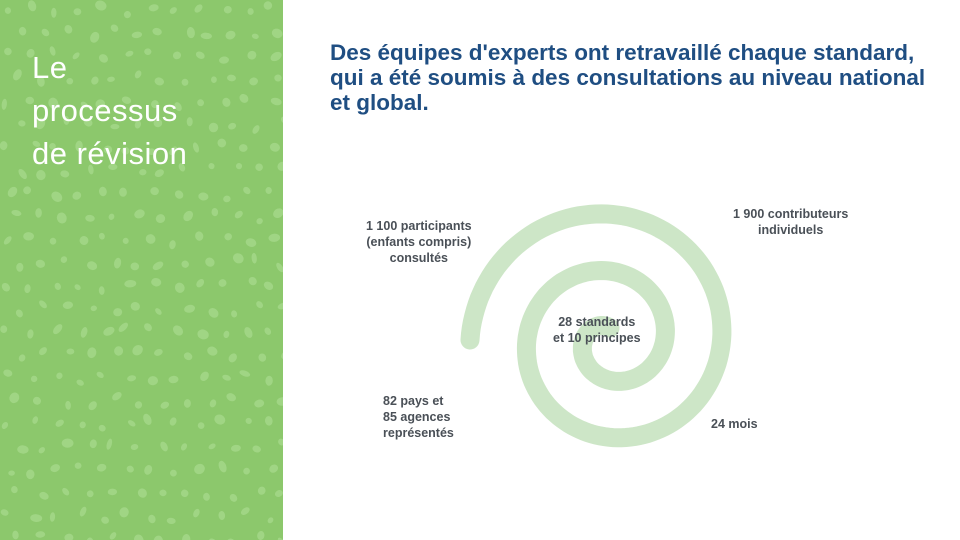 This screenshot has width=960, height=540. What do you see at coordinates (418, 417) in the screenshot?
I see `stat-countries: 82 pays et 85 agences représentés` at bounding box center [418, 417].